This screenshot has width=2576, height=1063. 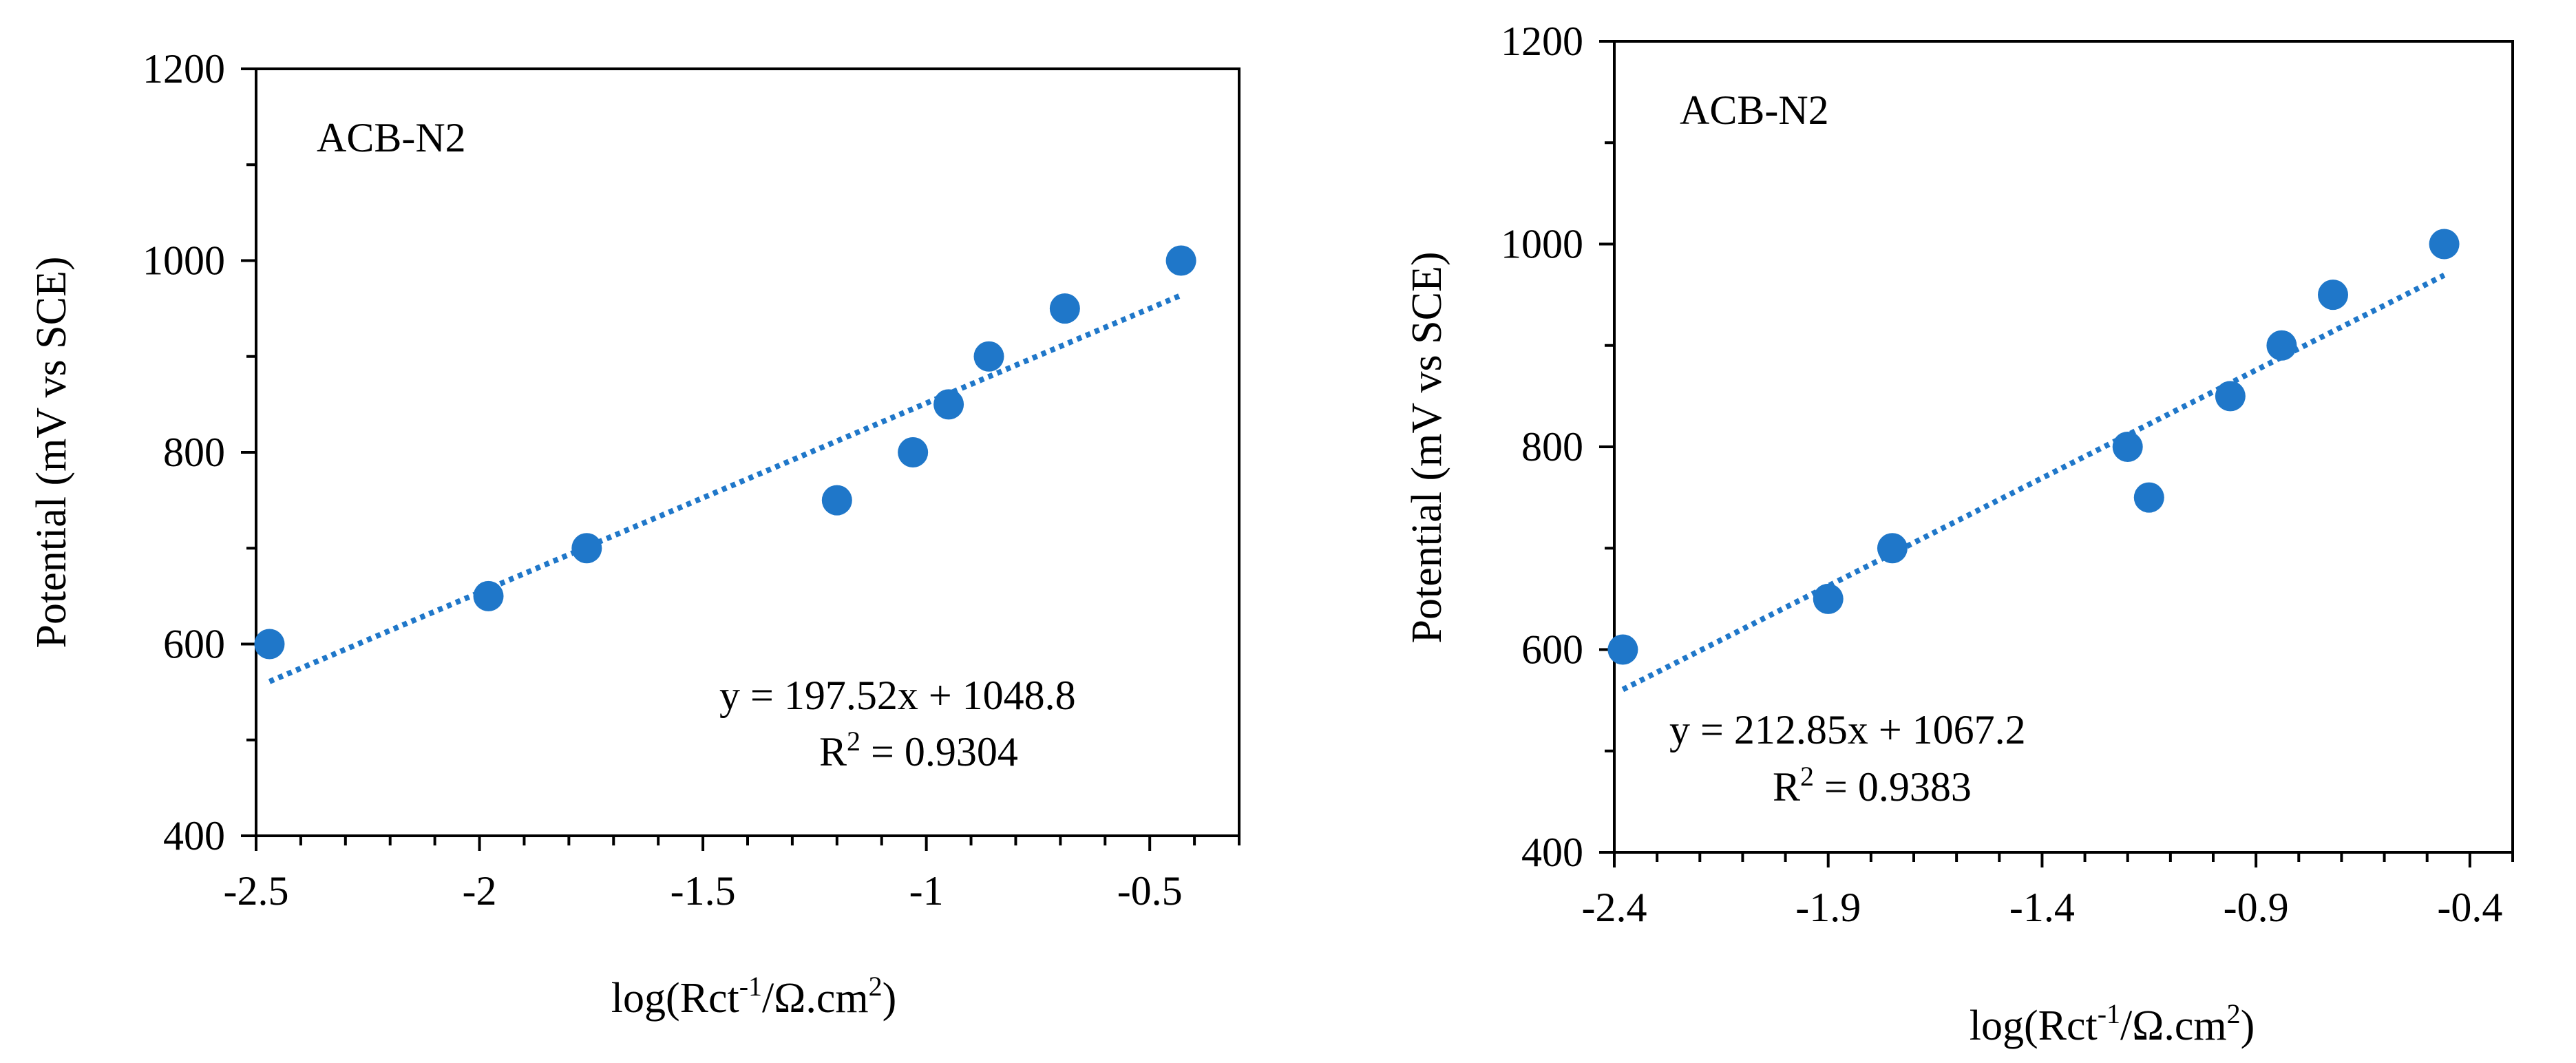 What do you see at coordinates (1848, 729) in the screenshot?
I see `trendline-equation: y = 212.85x + 1067.2` at bounding box center [1848, 729].